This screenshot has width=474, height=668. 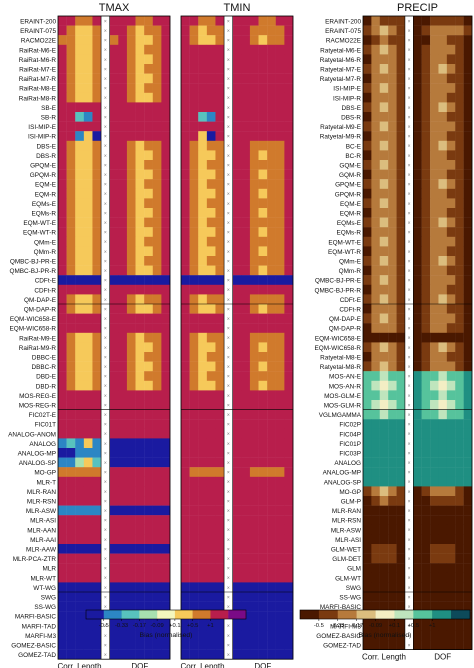 I want to click on row-label: GOMEZ-TAD, so click(x=37, y=655).